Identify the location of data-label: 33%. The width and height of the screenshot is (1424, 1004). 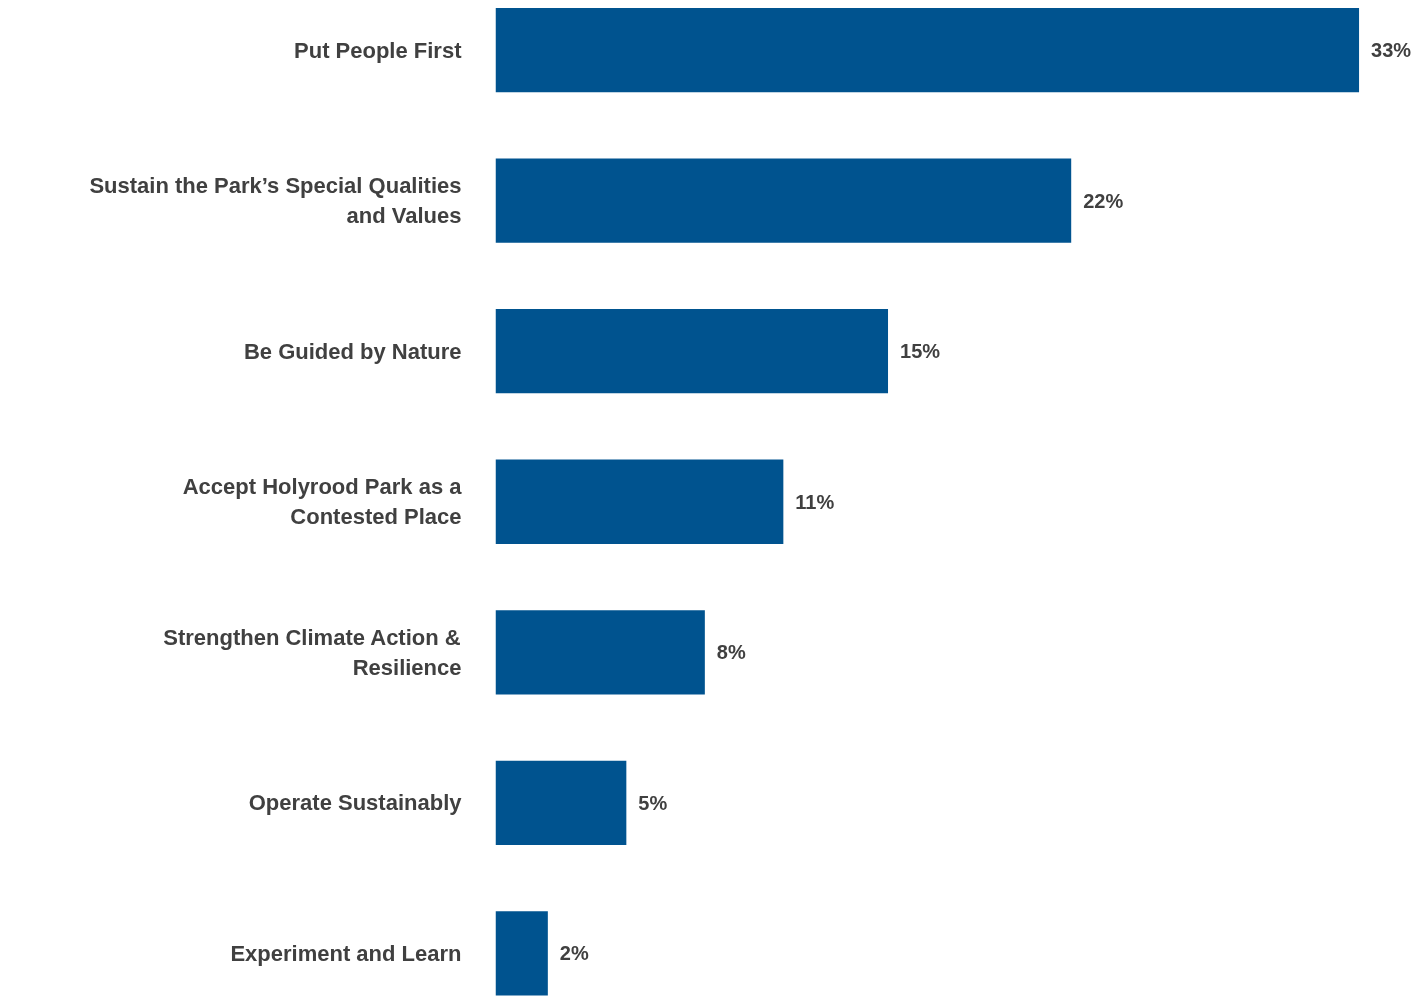
(1391, 50).